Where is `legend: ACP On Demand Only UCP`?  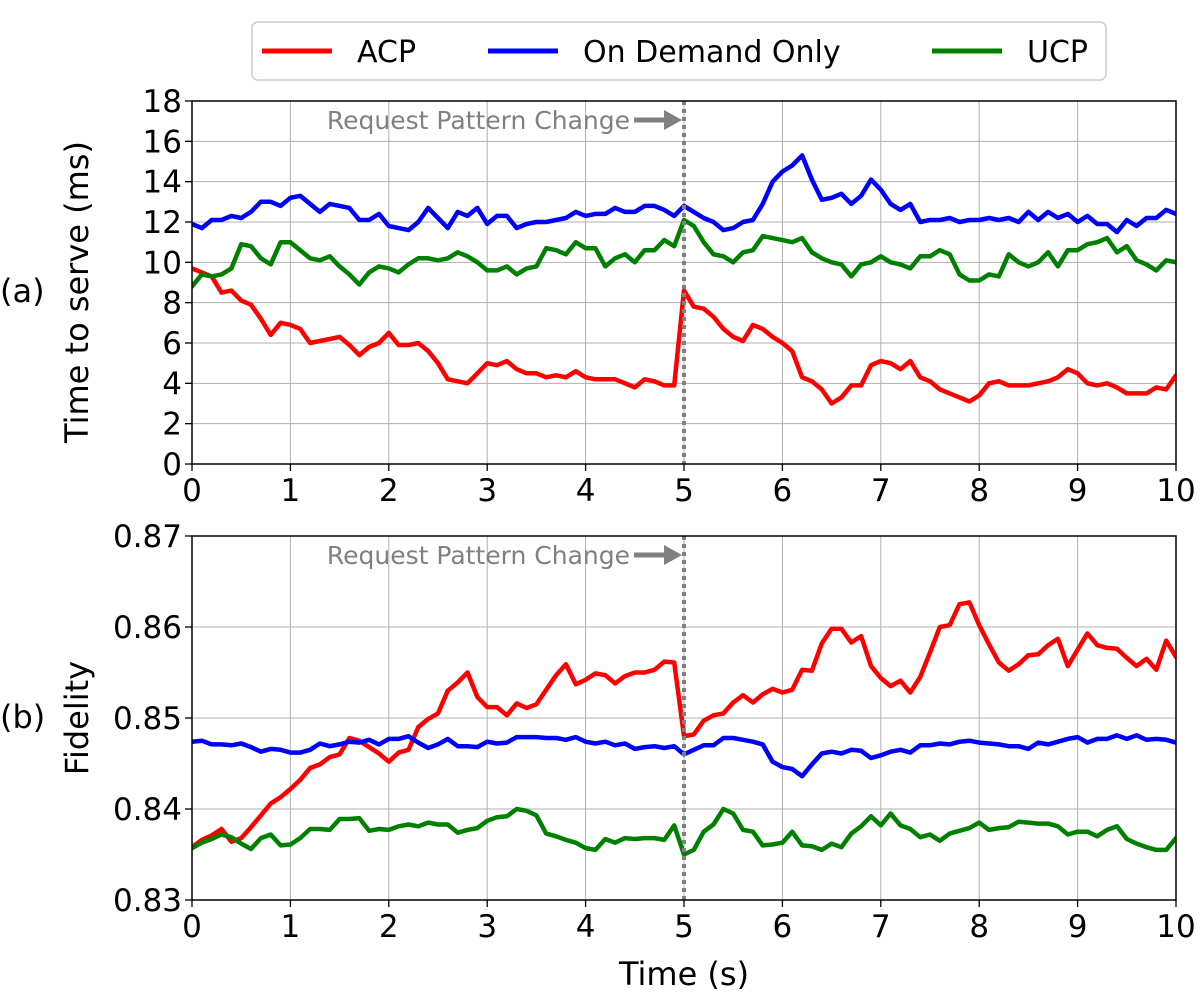 legend: ACP On Demand Only UCP is located at coordinates (679, 51).